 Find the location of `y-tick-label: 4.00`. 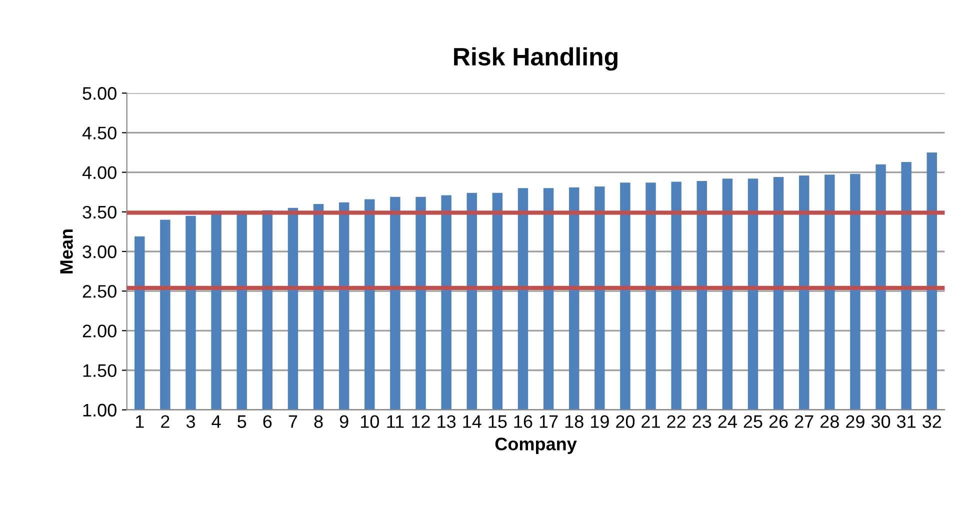

y-tick-label: 4.00 is located at coordinates (99, 173).